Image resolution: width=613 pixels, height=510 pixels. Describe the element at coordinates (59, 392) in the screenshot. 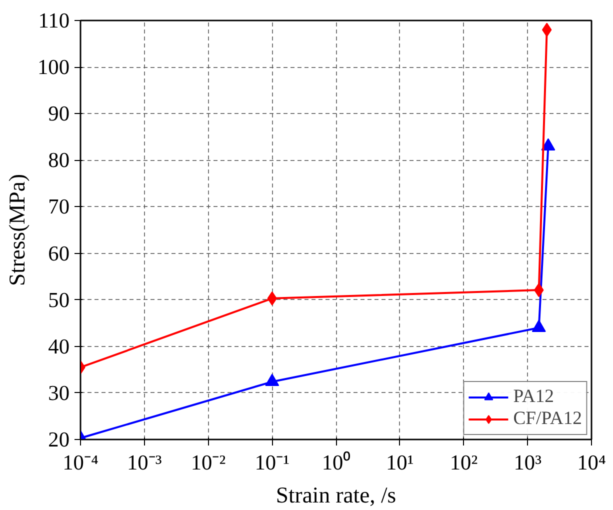

I see `y-tick-label: 30` at that location.